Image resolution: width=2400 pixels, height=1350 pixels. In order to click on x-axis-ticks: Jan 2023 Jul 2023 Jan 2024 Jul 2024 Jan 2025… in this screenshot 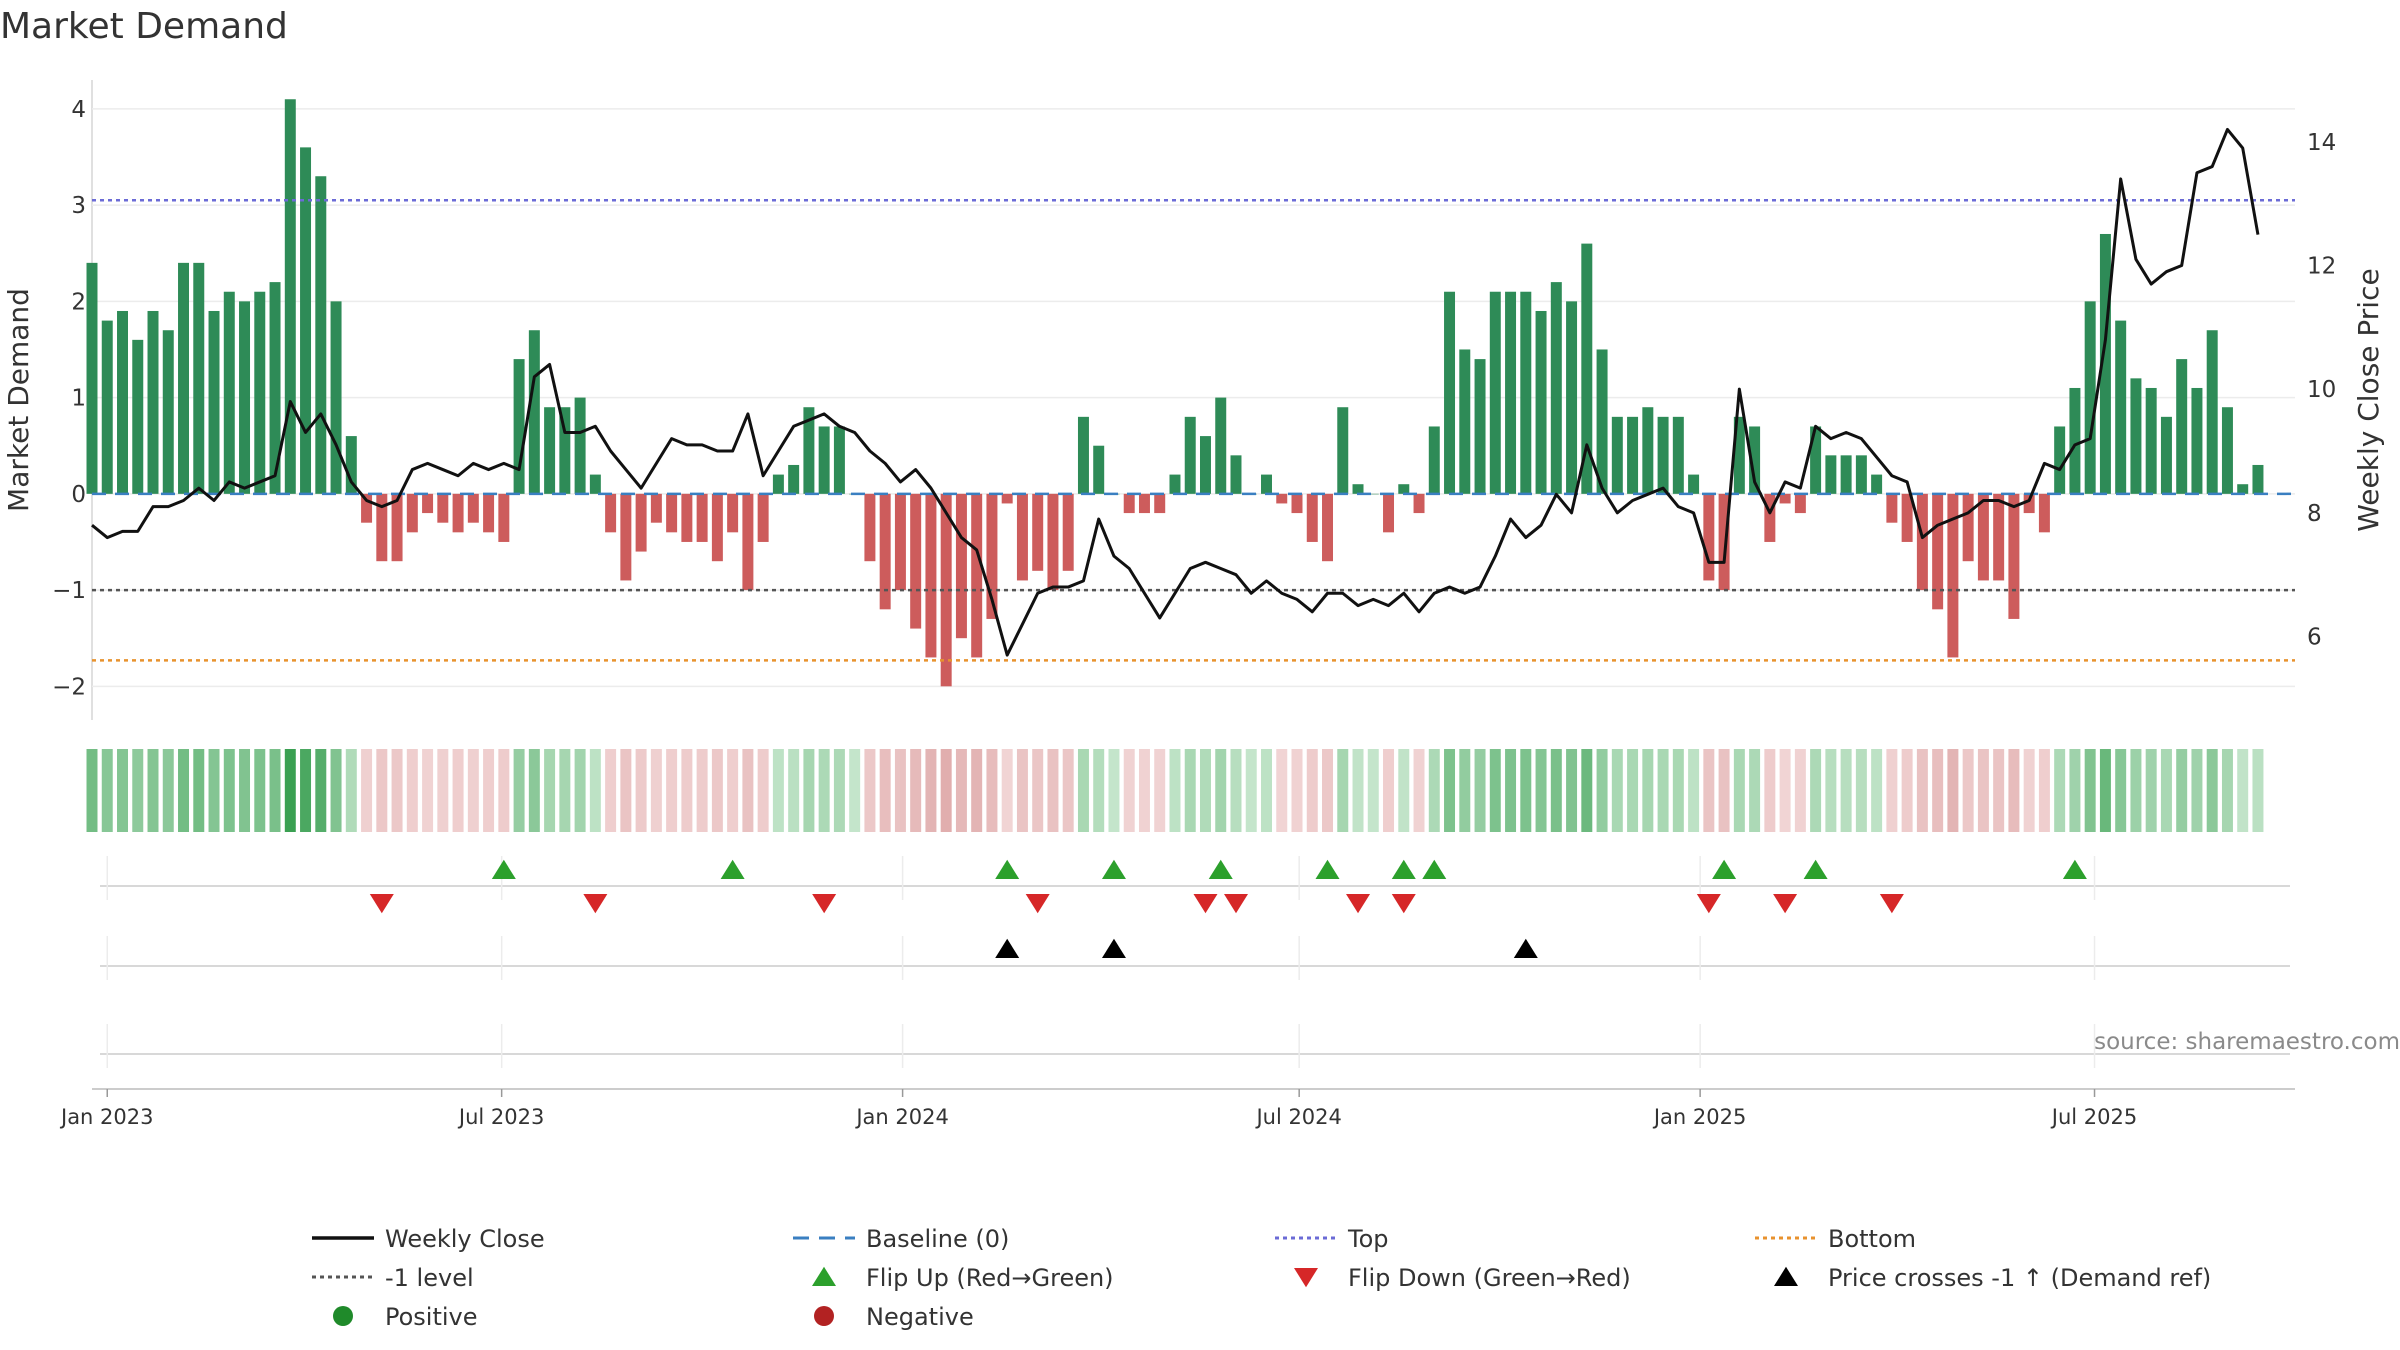, I will do `click(1177, 1108)`.